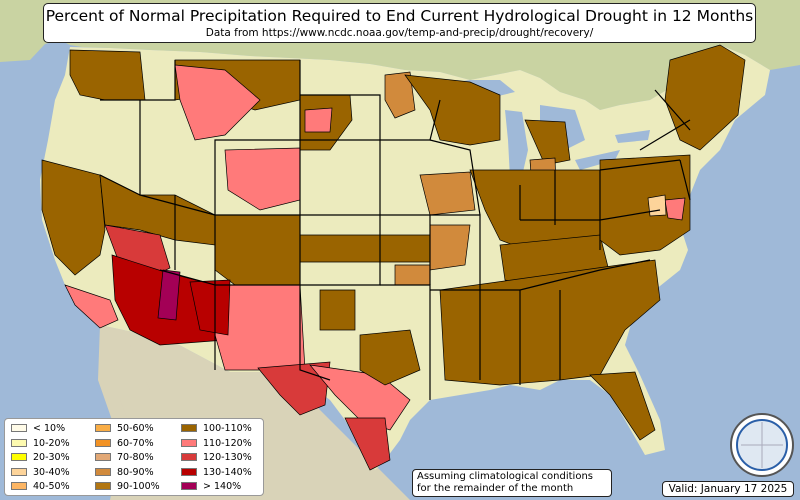 The image size is (800, 500). What do you see at coordinates (294, 388) in the screenshot?
I see `region-west-texas` at bounding box center [294, 388].